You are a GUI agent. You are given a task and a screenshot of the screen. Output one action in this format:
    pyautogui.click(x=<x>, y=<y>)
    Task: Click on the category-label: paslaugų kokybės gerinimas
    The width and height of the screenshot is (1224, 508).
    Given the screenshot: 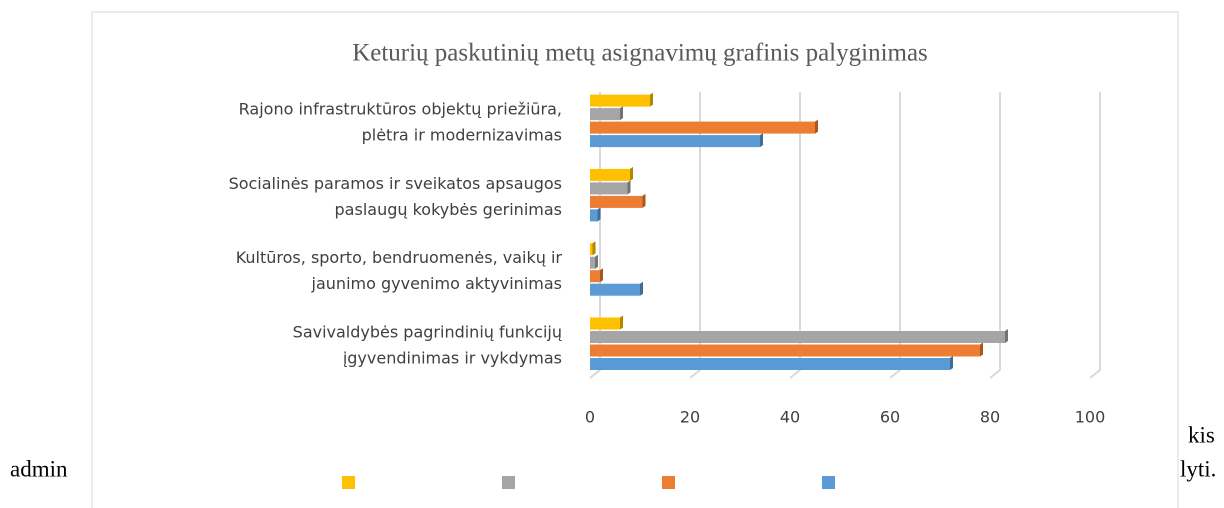 What is the action you would take?
    pyautogui.click(x=448, y=209)
    